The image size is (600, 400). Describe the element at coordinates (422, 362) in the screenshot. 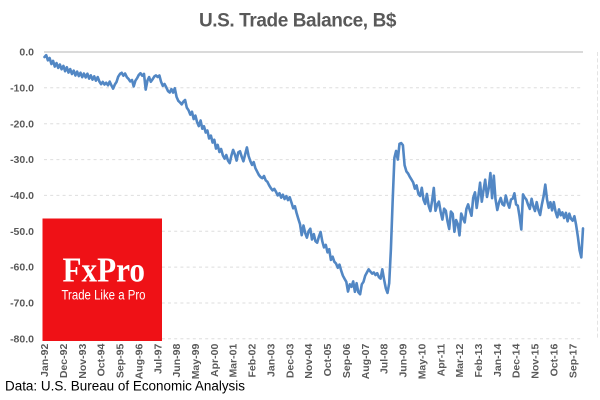

I see `svg-text: May-10` at that location.